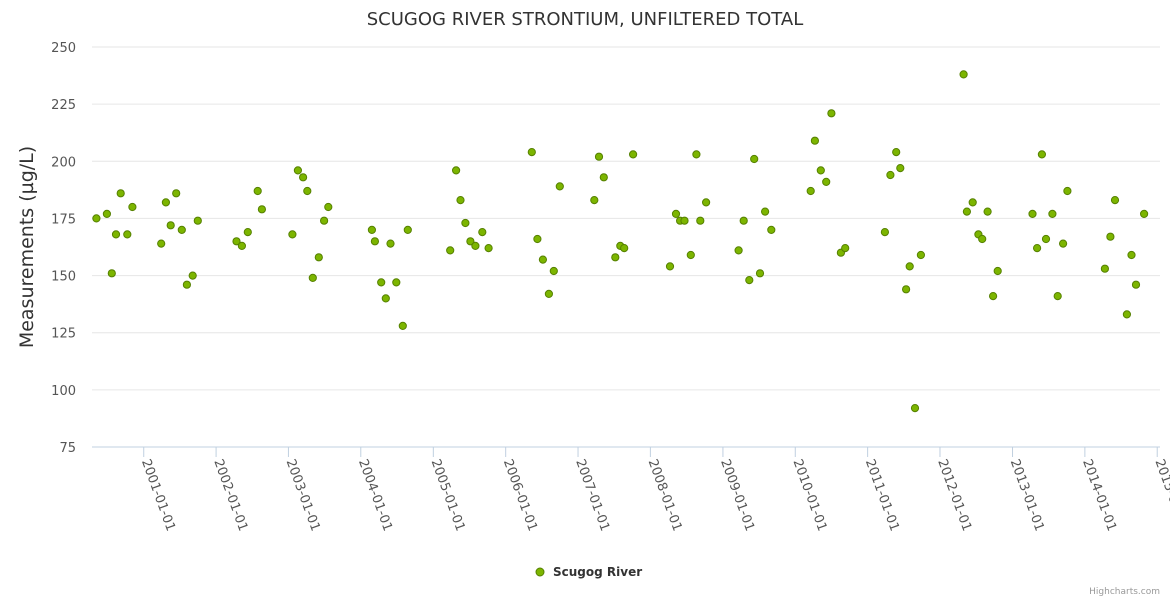 The width and height of the screenshot is (1170, 600). What do you see at coordinates (1124, 592) in the screenshot?
I see `credits-link: Highcharts.com` at bounding box center [1124, 592].